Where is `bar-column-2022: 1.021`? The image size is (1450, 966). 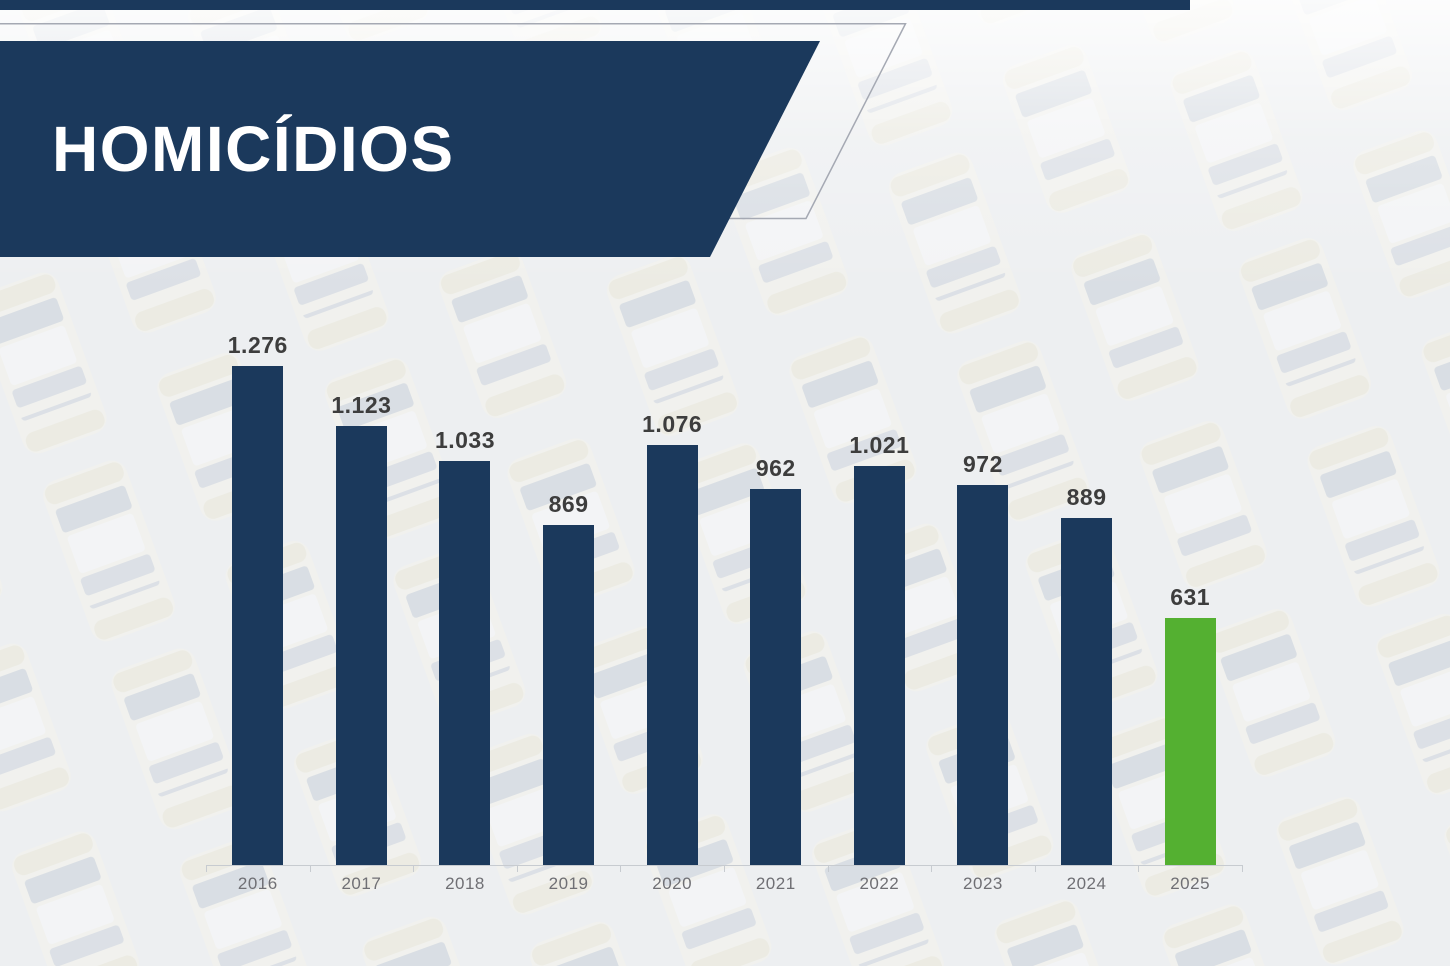
bar-column-2022: 1.021 is located at coordinates (880, 595).